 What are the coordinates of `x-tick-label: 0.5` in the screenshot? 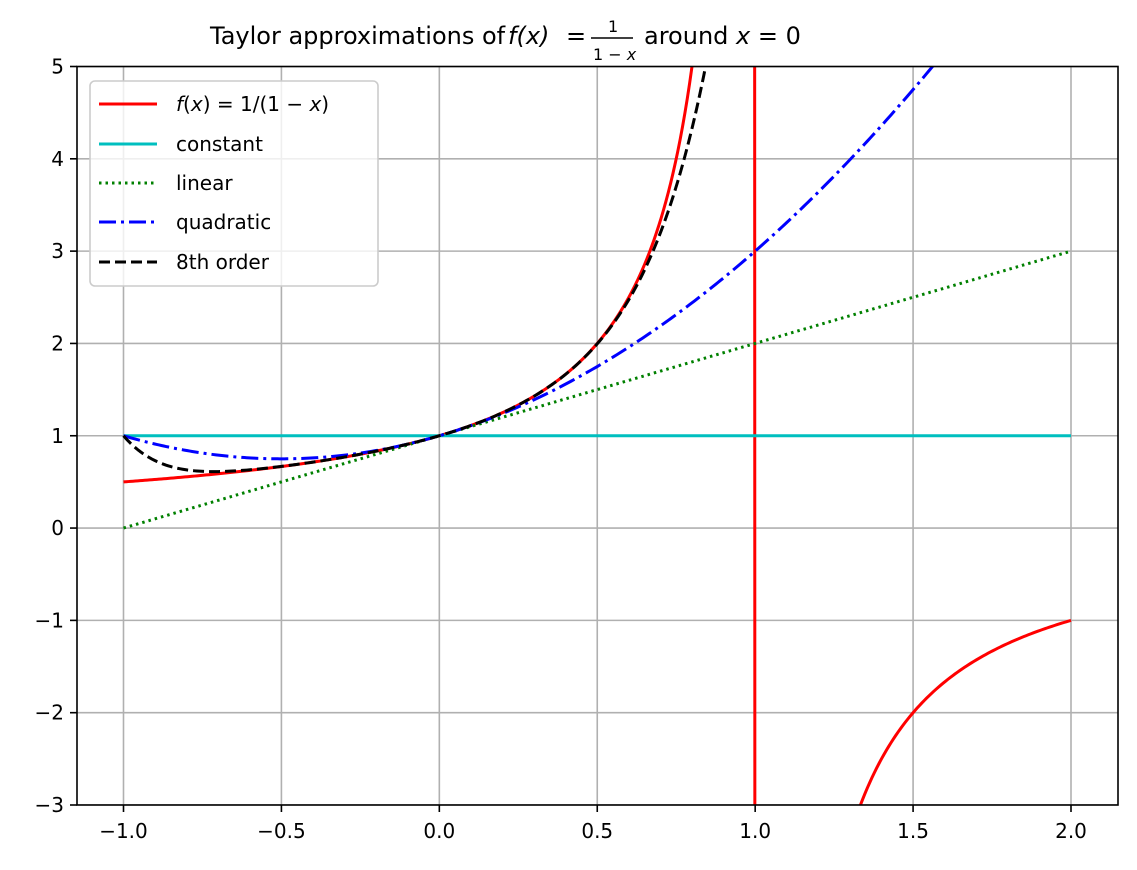 It's located at (597, 831).